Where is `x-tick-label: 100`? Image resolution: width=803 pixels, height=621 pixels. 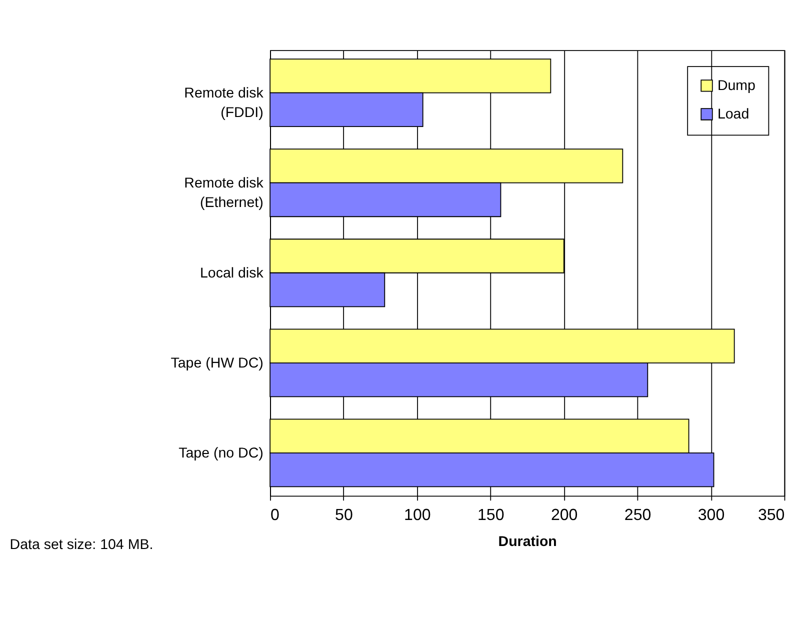
x-tick-label: 100 is located at coordinates (417, 515).